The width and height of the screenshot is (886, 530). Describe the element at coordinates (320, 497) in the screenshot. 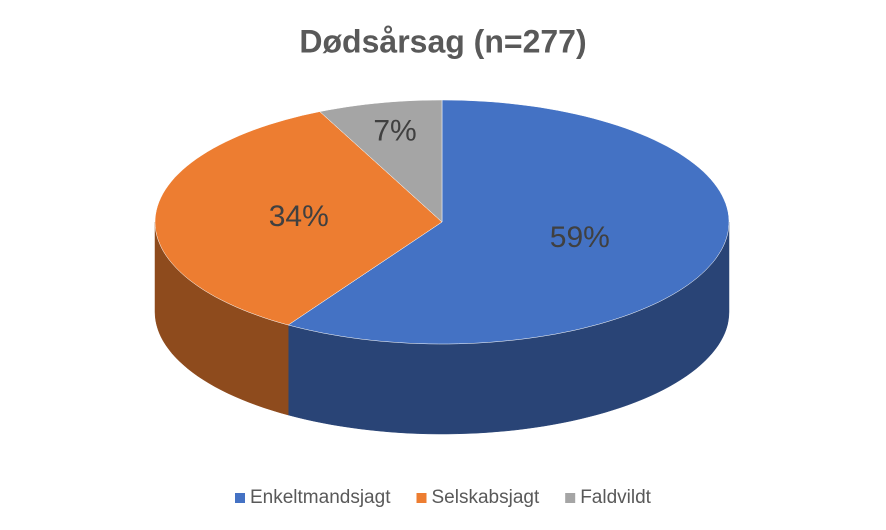

I see `legend-label: Enkeltmandsjagt` at that location.